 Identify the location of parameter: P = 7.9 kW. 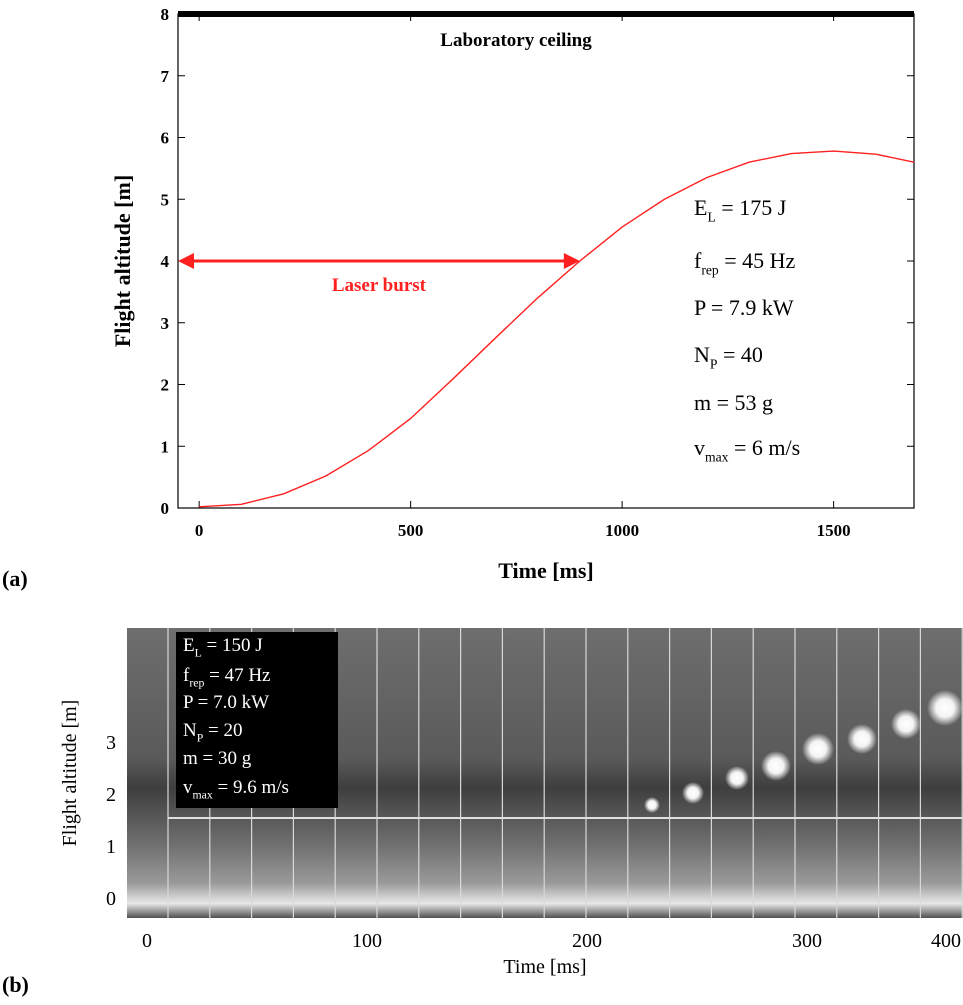
(744, 307).